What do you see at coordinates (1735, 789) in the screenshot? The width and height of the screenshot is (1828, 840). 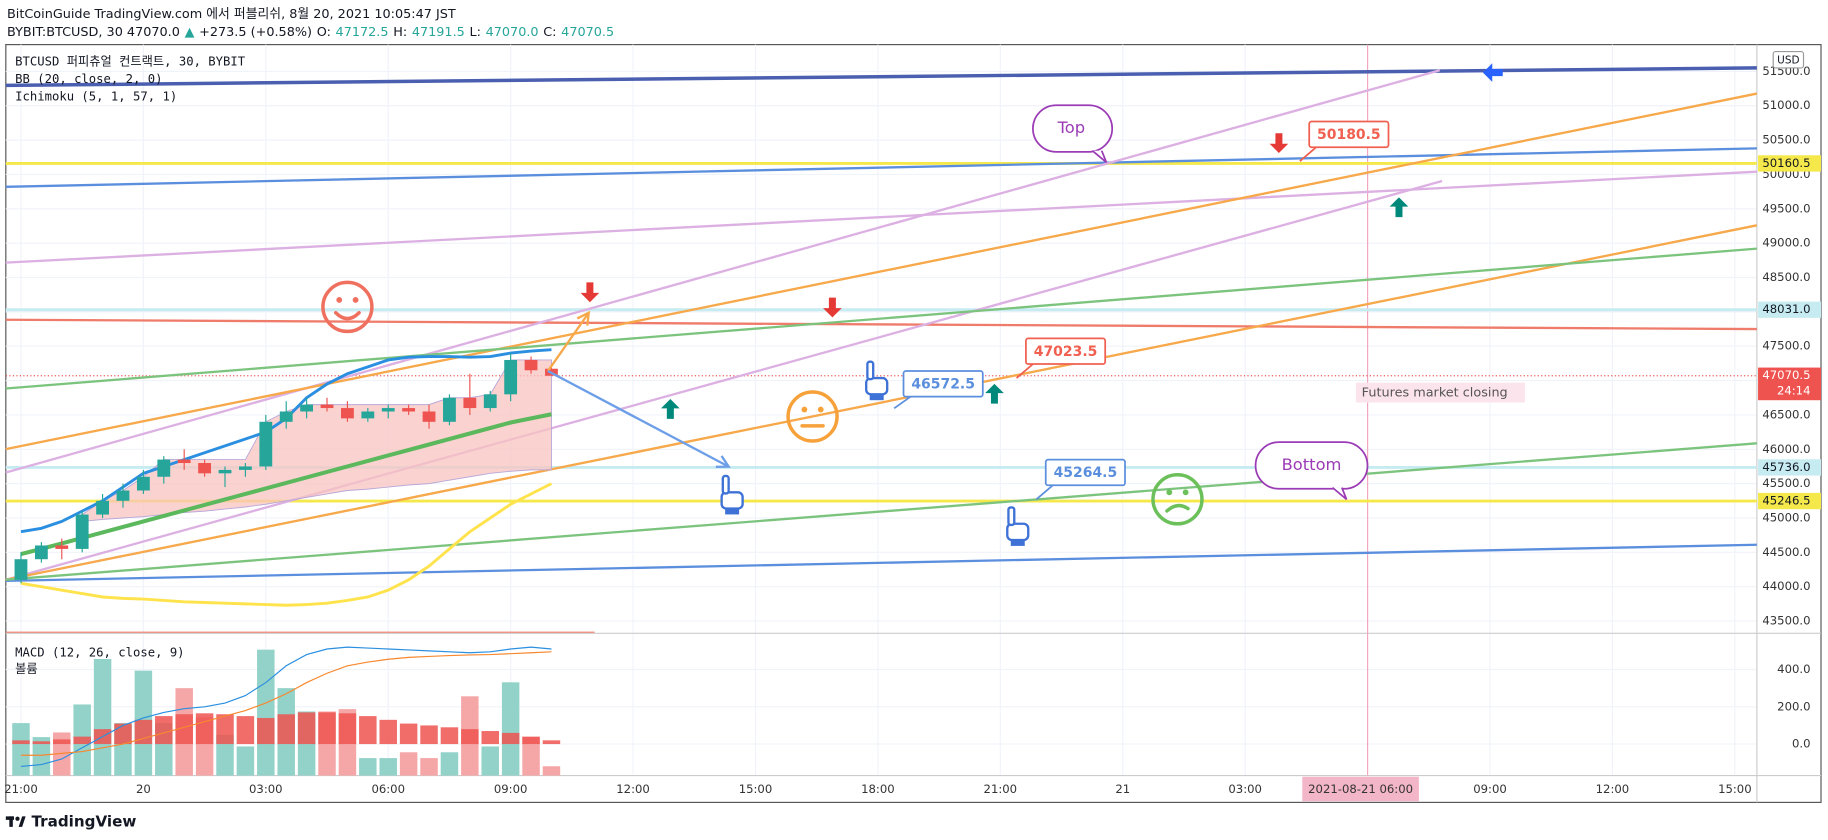 I see `x-tick-label: 15:00` at bounding box center [1735, 789].